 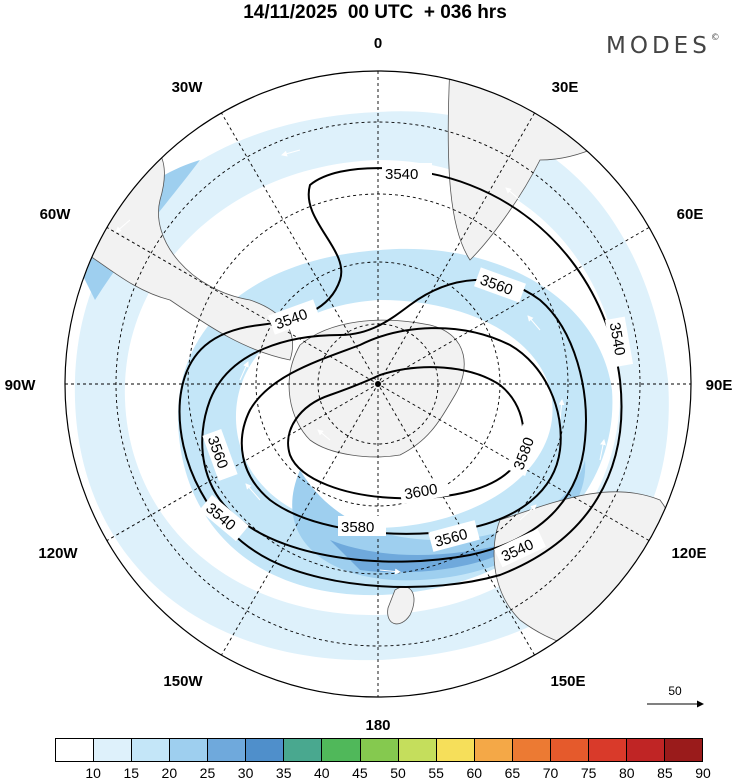 What do you see at coordinates (378, 43) in the screenshot?
I see `lon-label-0: 0` at bounding box center [378, 43].